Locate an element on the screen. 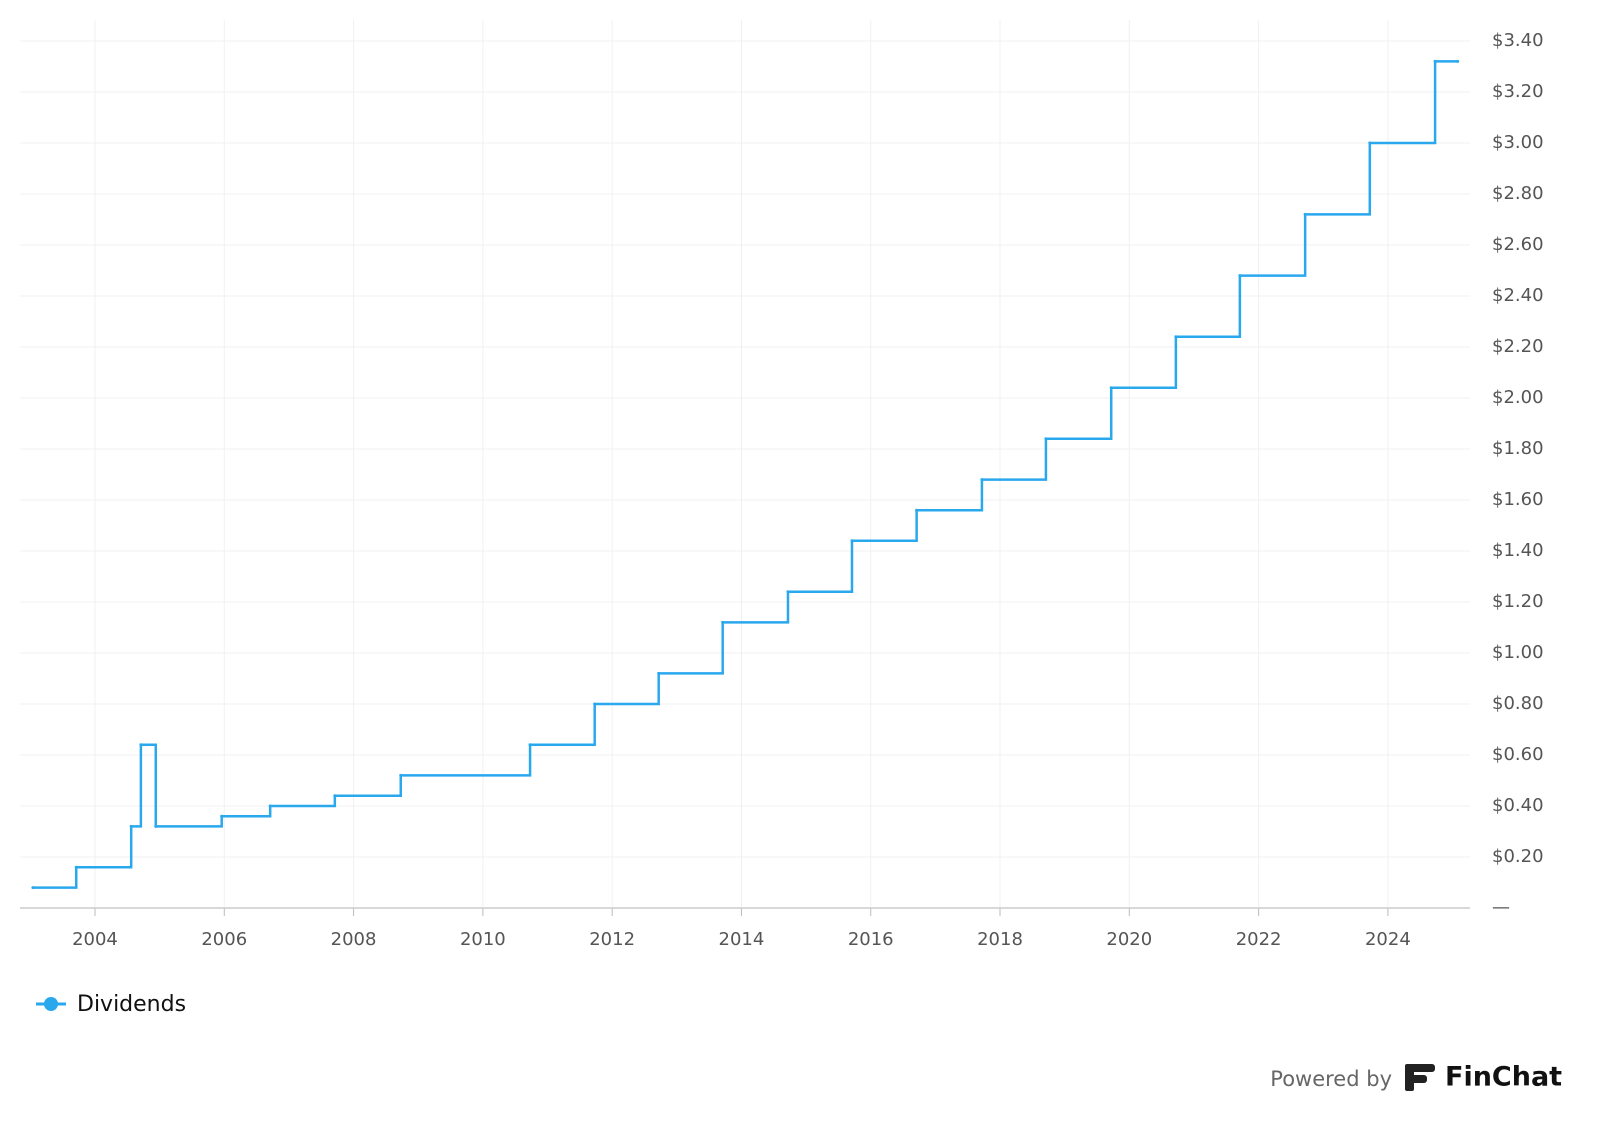  y-tick-label: $1.80 is located at coordinates (1518, 448).